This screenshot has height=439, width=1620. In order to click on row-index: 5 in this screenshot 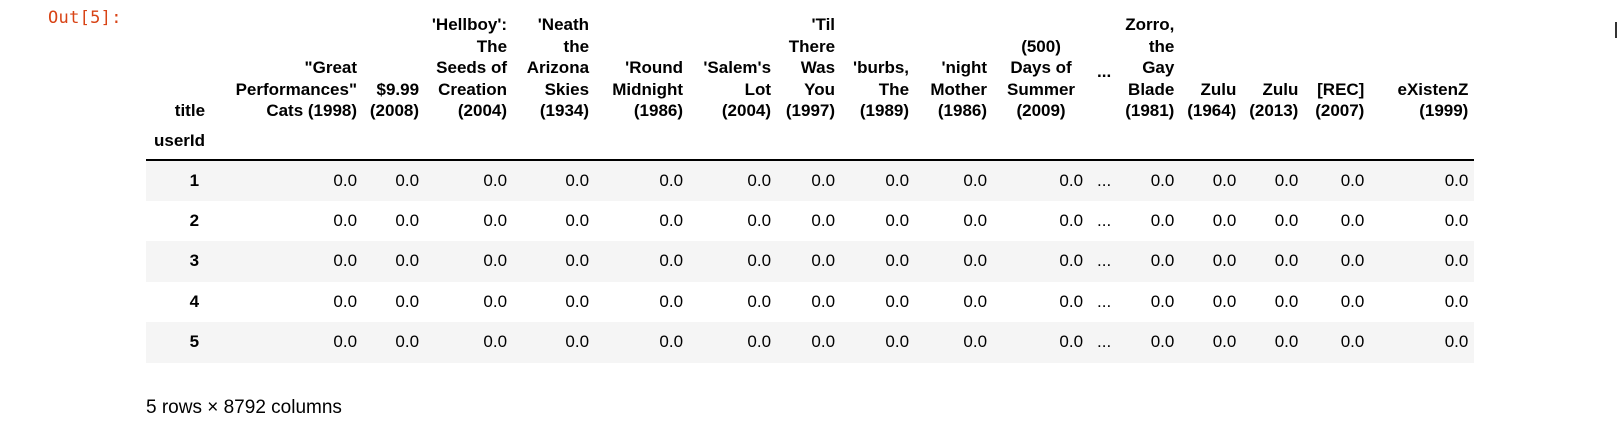, I will do `click(194, 342)`.